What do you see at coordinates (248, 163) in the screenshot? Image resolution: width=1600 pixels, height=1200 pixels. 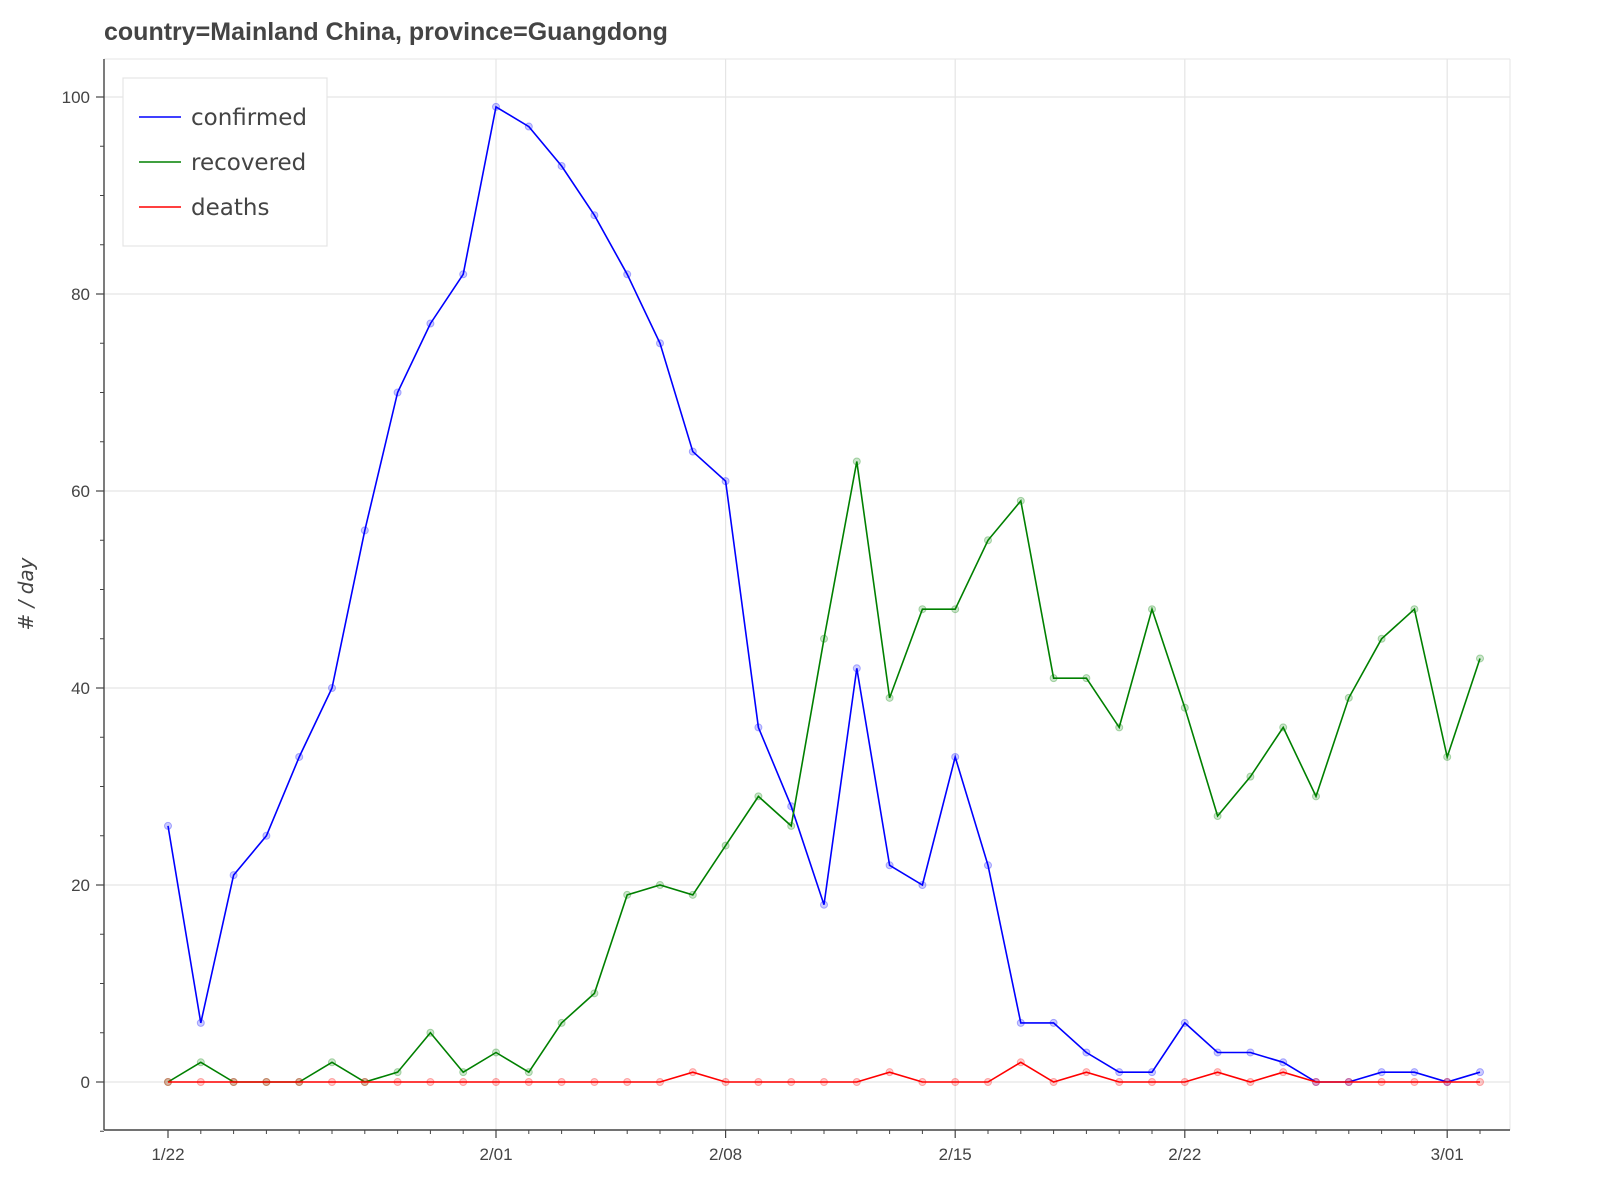 I see `legend-label-recovered: recovered` at bounding box center [248, 163].